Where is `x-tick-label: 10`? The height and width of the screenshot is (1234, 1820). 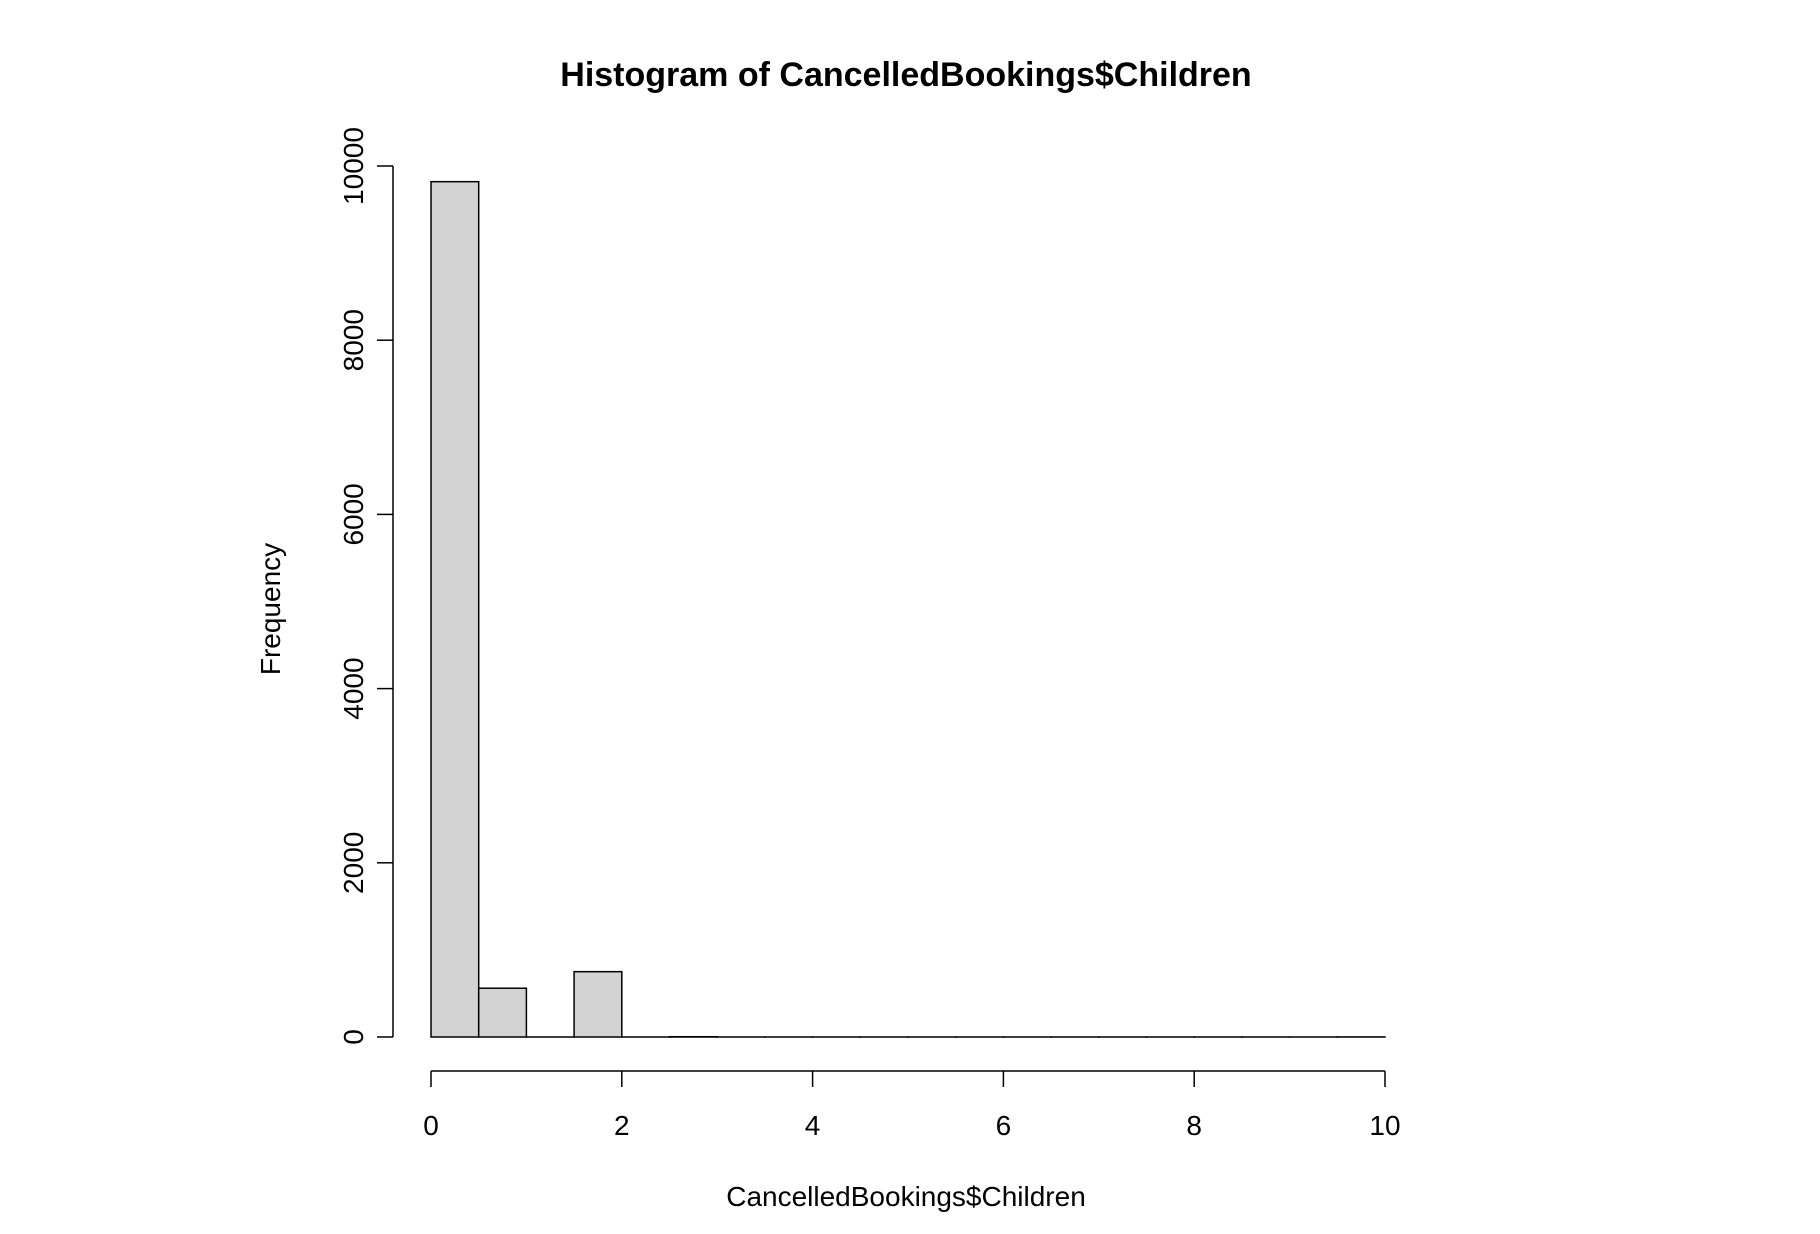 x-tick-label: 10 is located at coordinates (1384, 1125).